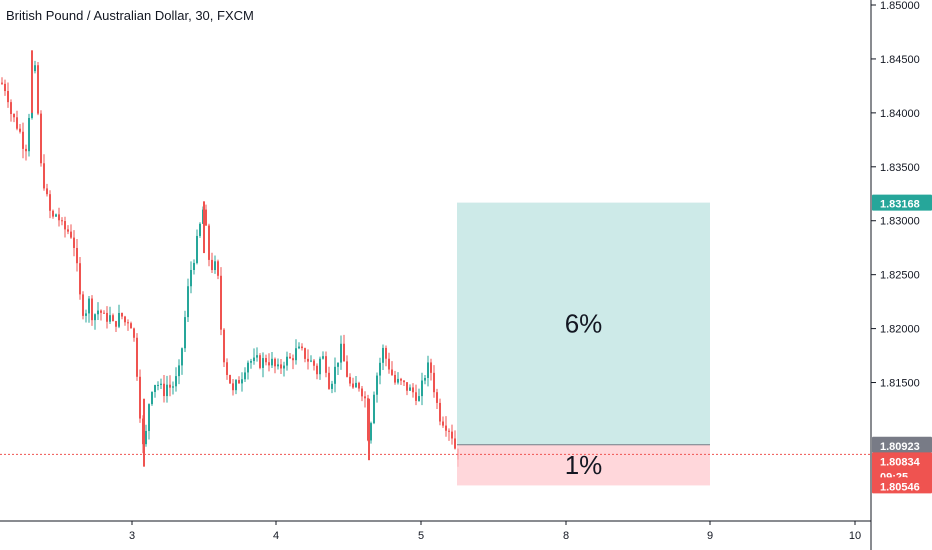 The height and width of the screenshot is (550, 932). What do you see at coordinates (900, 6) in the screenshot?
I see `price-tick-label: 1.85000` at bounding box center [900, 6].